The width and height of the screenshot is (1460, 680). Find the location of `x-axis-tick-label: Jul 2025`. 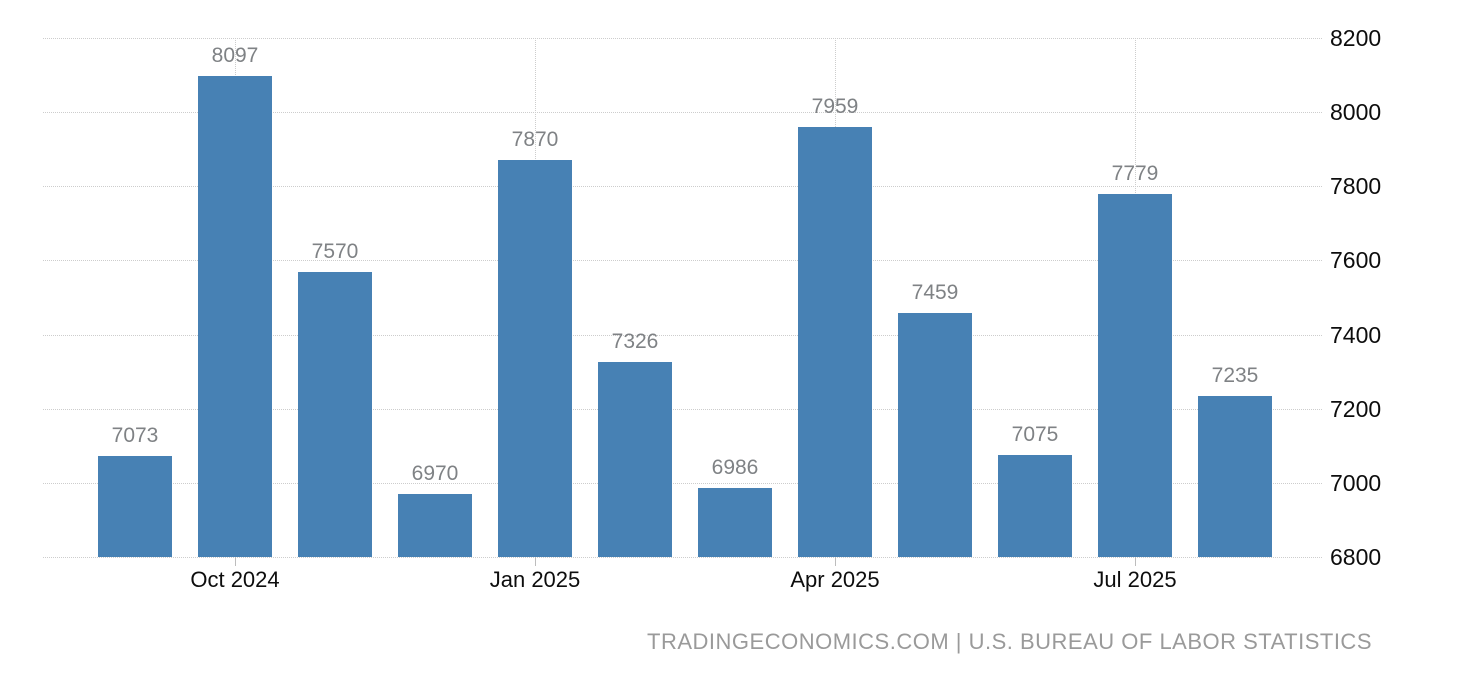

x-axis-tick-label: Jul 2025 is located at coordinates (1135, 579).